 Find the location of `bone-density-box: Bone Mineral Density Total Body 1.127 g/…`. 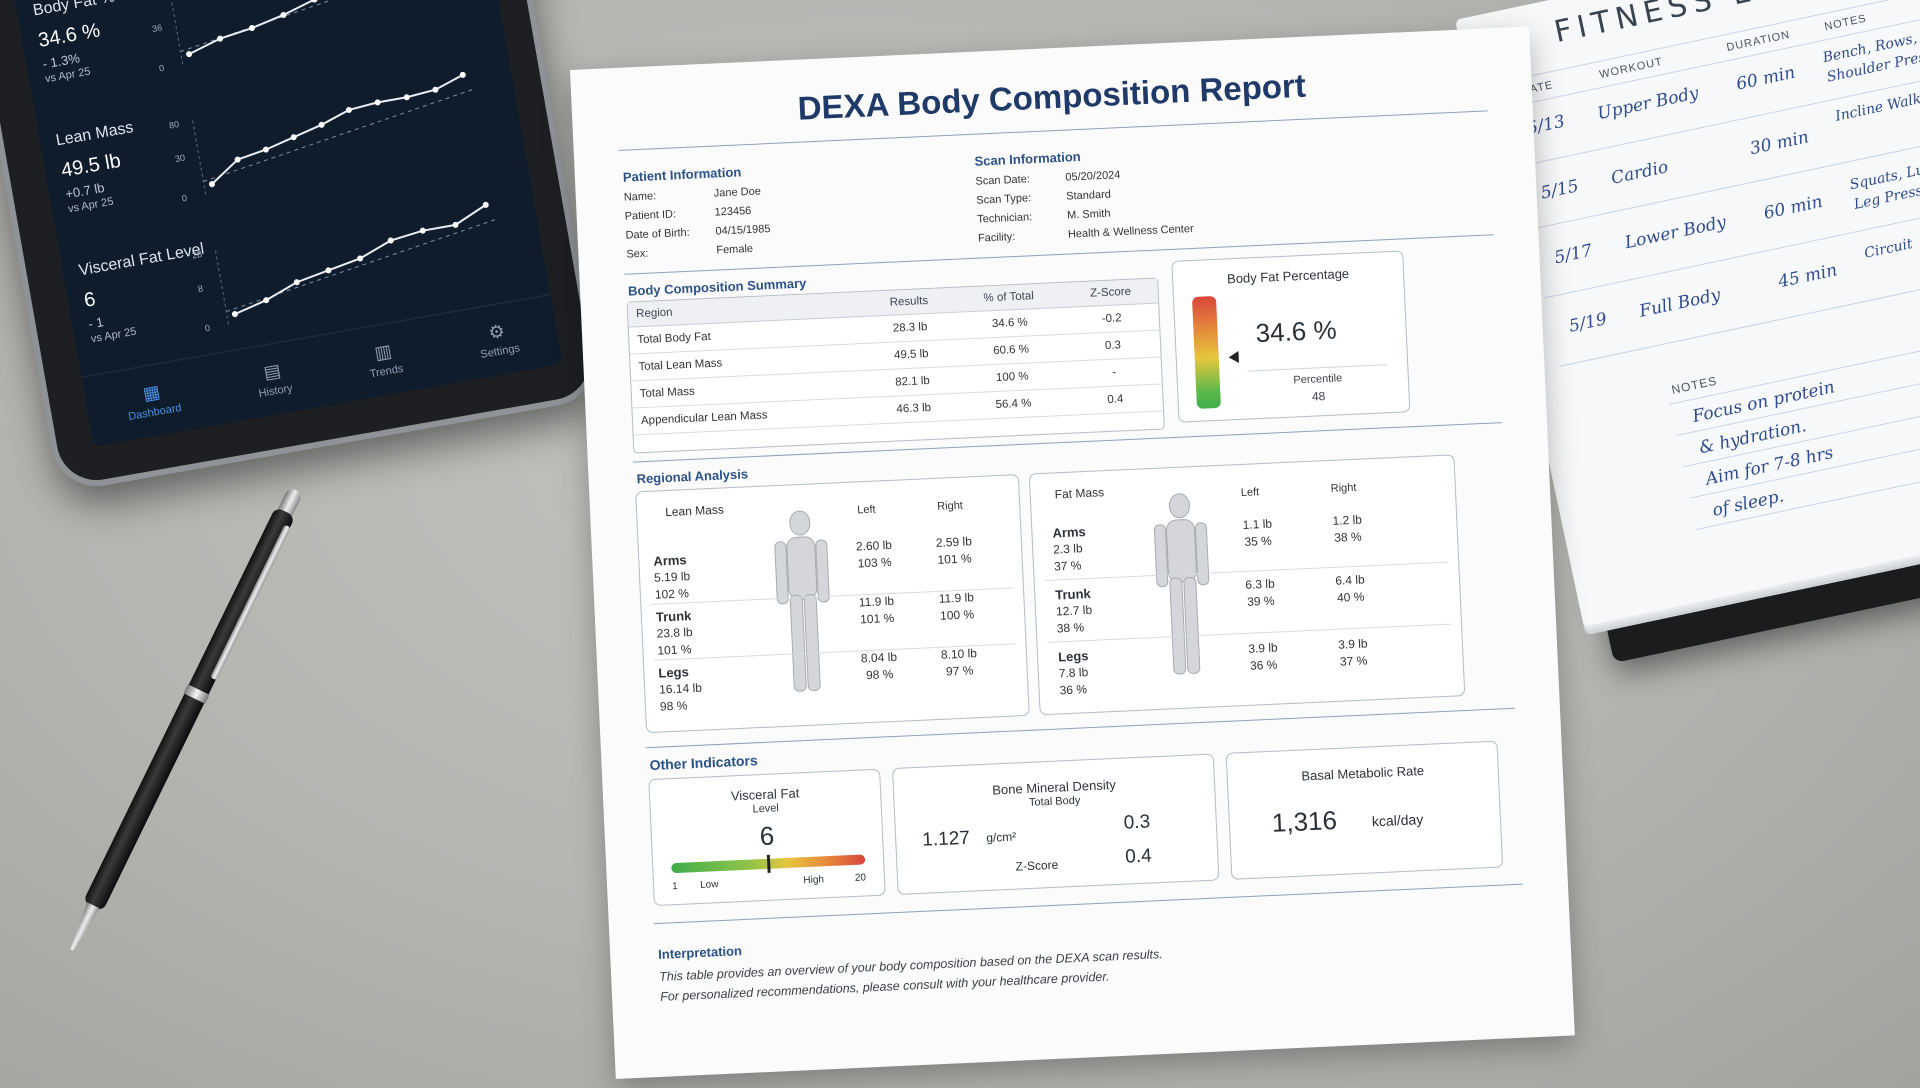

bone-density-box: Bone Mineral Density Total Body 1.127 g/… is located at coordinates (1055, 824).